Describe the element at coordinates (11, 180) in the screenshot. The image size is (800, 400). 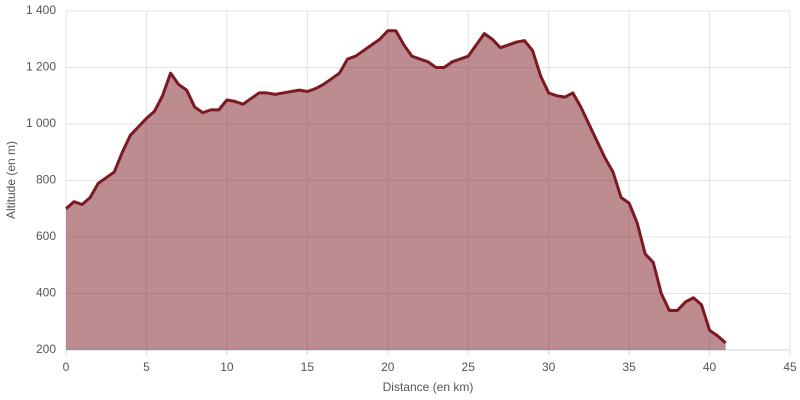
I see `y-axis-title: Altitude (en m)` at that location.